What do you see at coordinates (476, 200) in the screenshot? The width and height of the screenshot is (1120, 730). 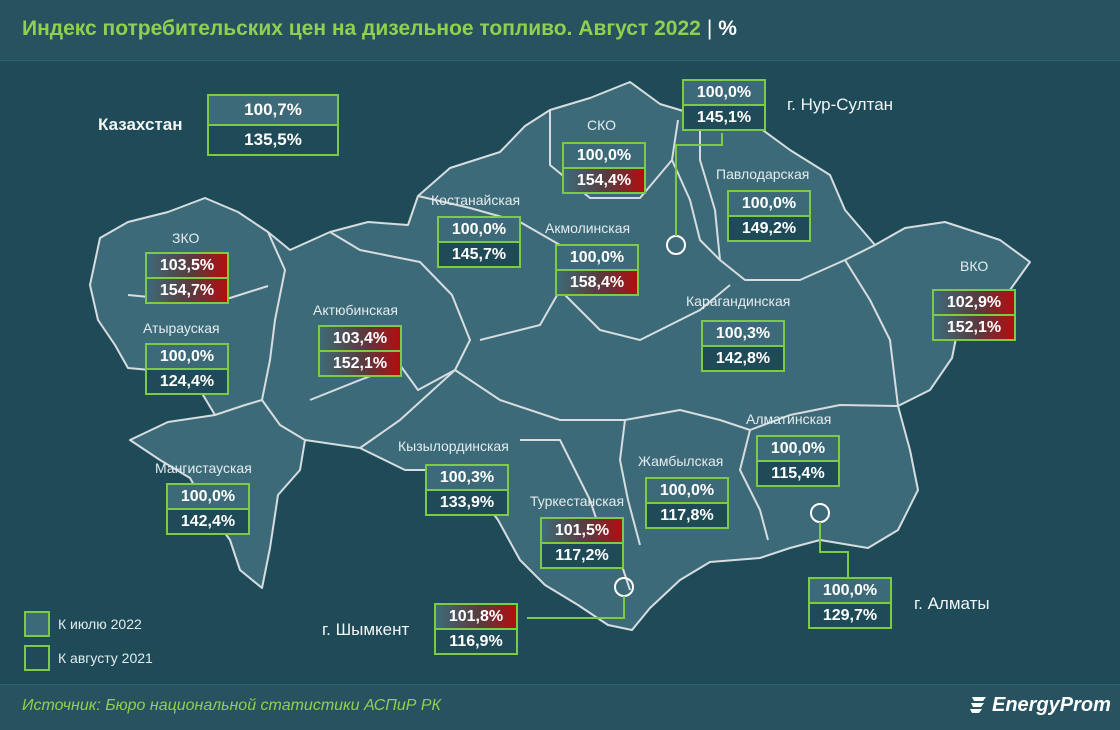 I see `region-label-kostanay: Костанайская` at bounding box center [476, 200].